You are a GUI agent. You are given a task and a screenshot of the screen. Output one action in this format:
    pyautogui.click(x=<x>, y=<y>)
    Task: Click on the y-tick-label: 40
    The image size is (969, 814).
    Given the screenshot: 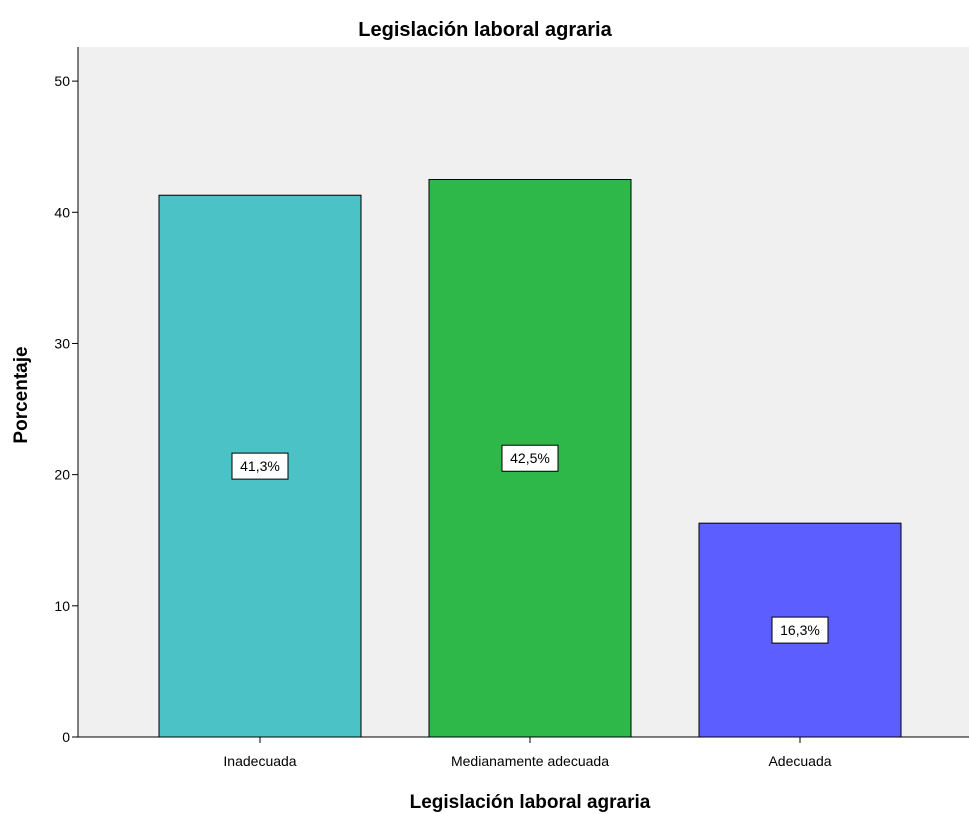 What is the action you would take?
    pyautogui.click(x=62, y=212)
    